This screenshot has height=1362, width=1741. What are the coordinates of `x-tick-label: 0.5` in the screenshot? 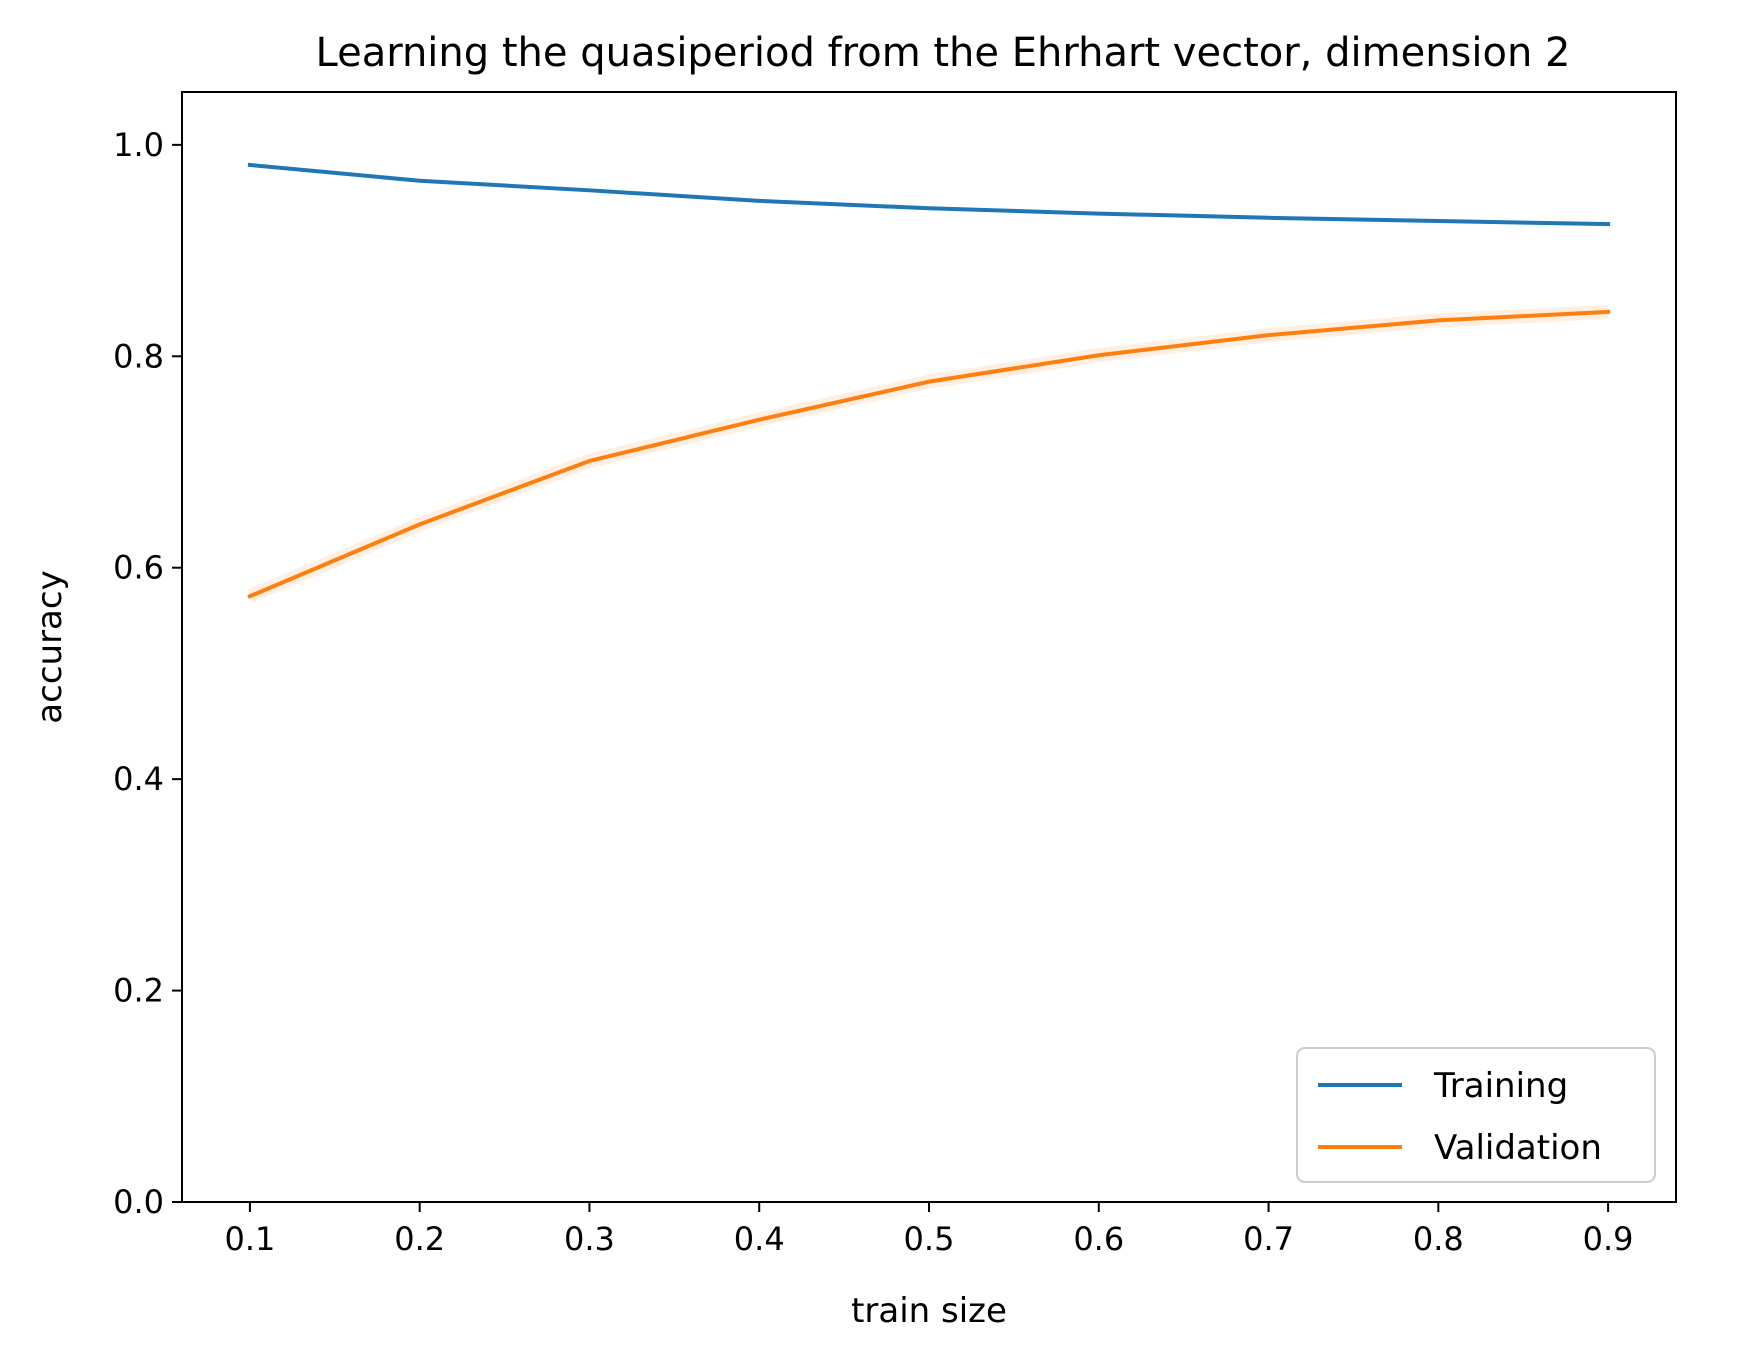 It's located at (929, 1239).